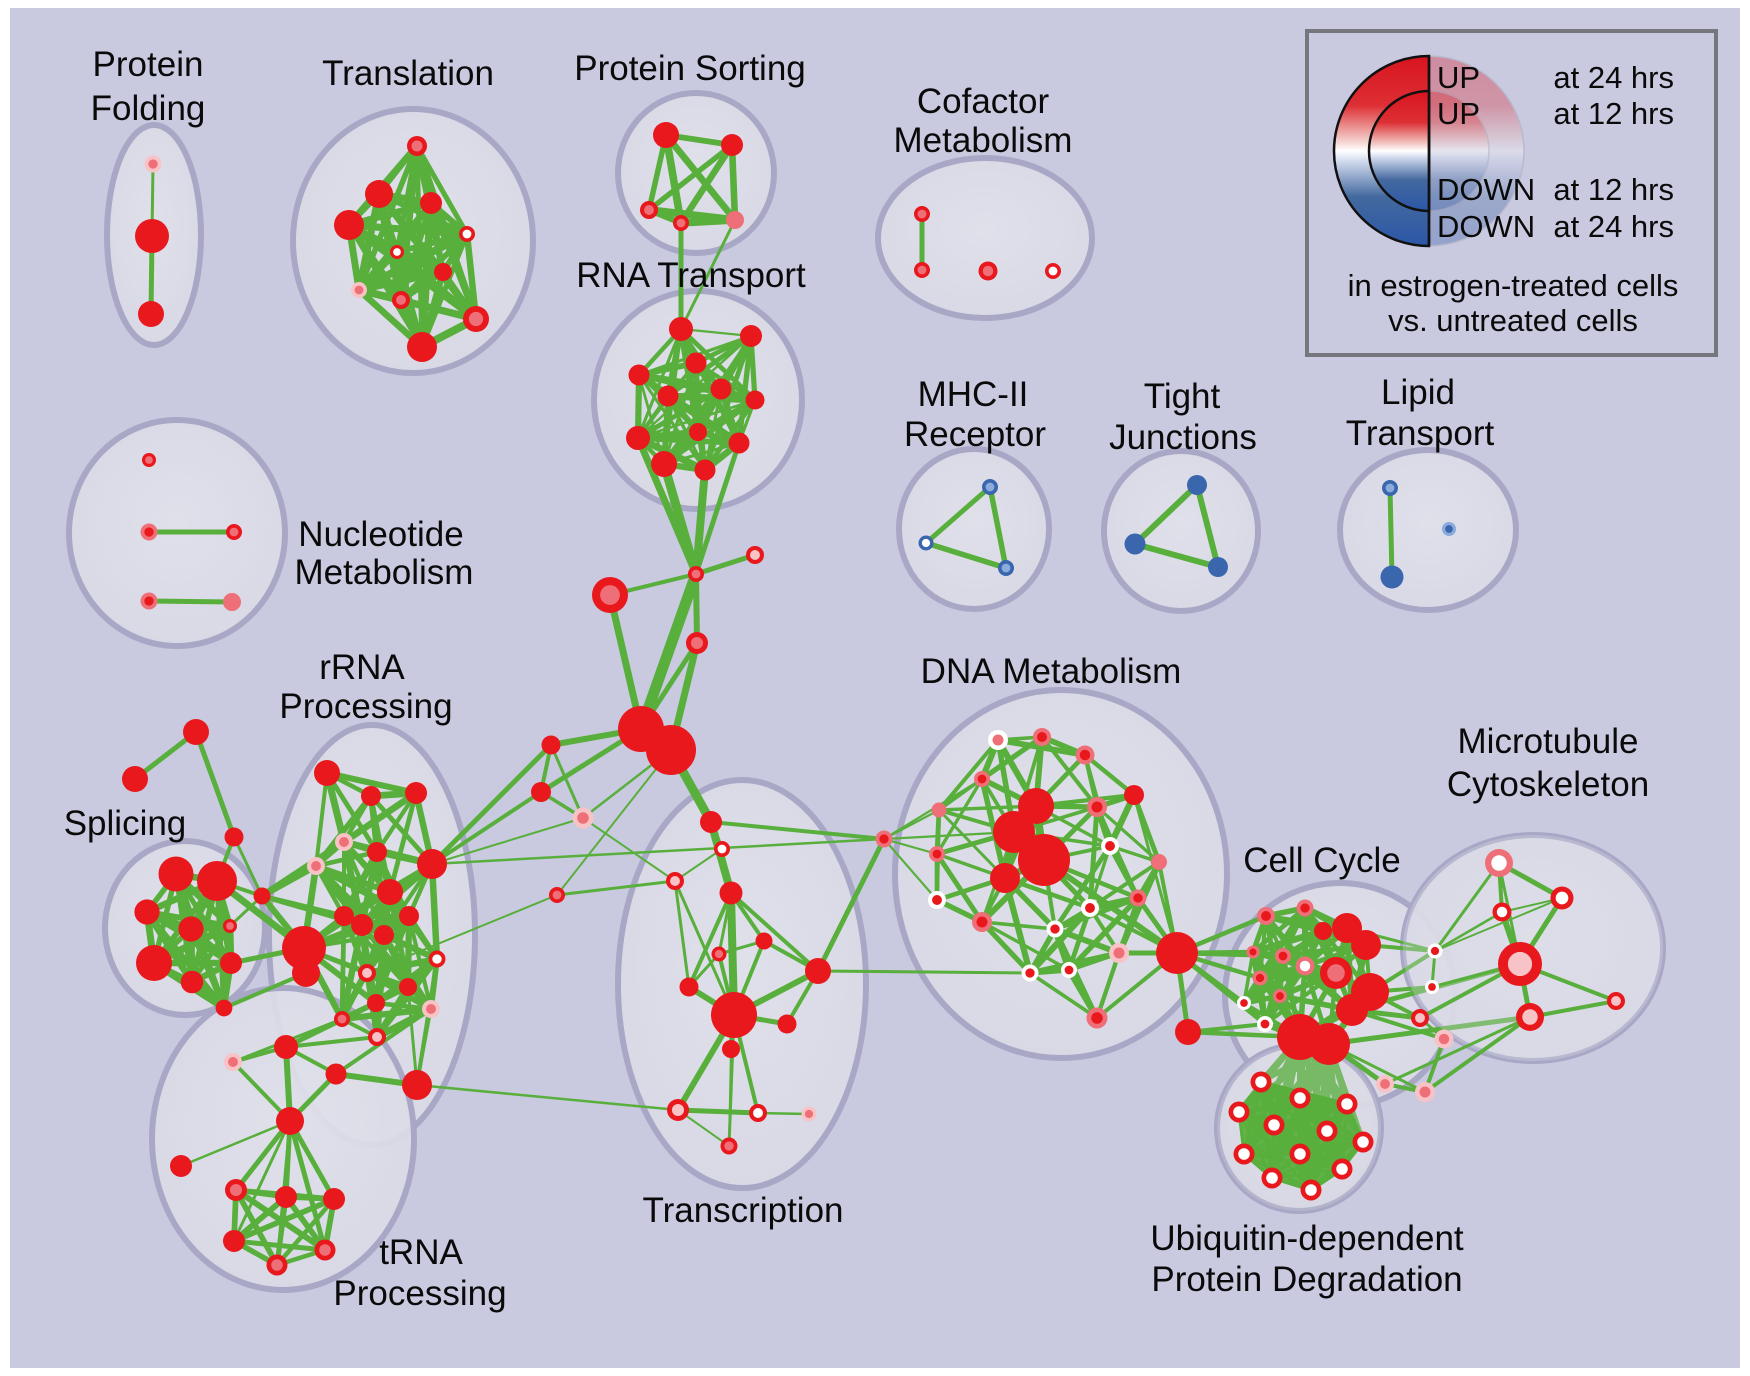 Image resolution: width=1750 pixels, height=1376 pixels. What do you see at coordinates (1420, 433) in the screenshot?
I see `svg-text: Transport` at bounding box center [1420, 433].